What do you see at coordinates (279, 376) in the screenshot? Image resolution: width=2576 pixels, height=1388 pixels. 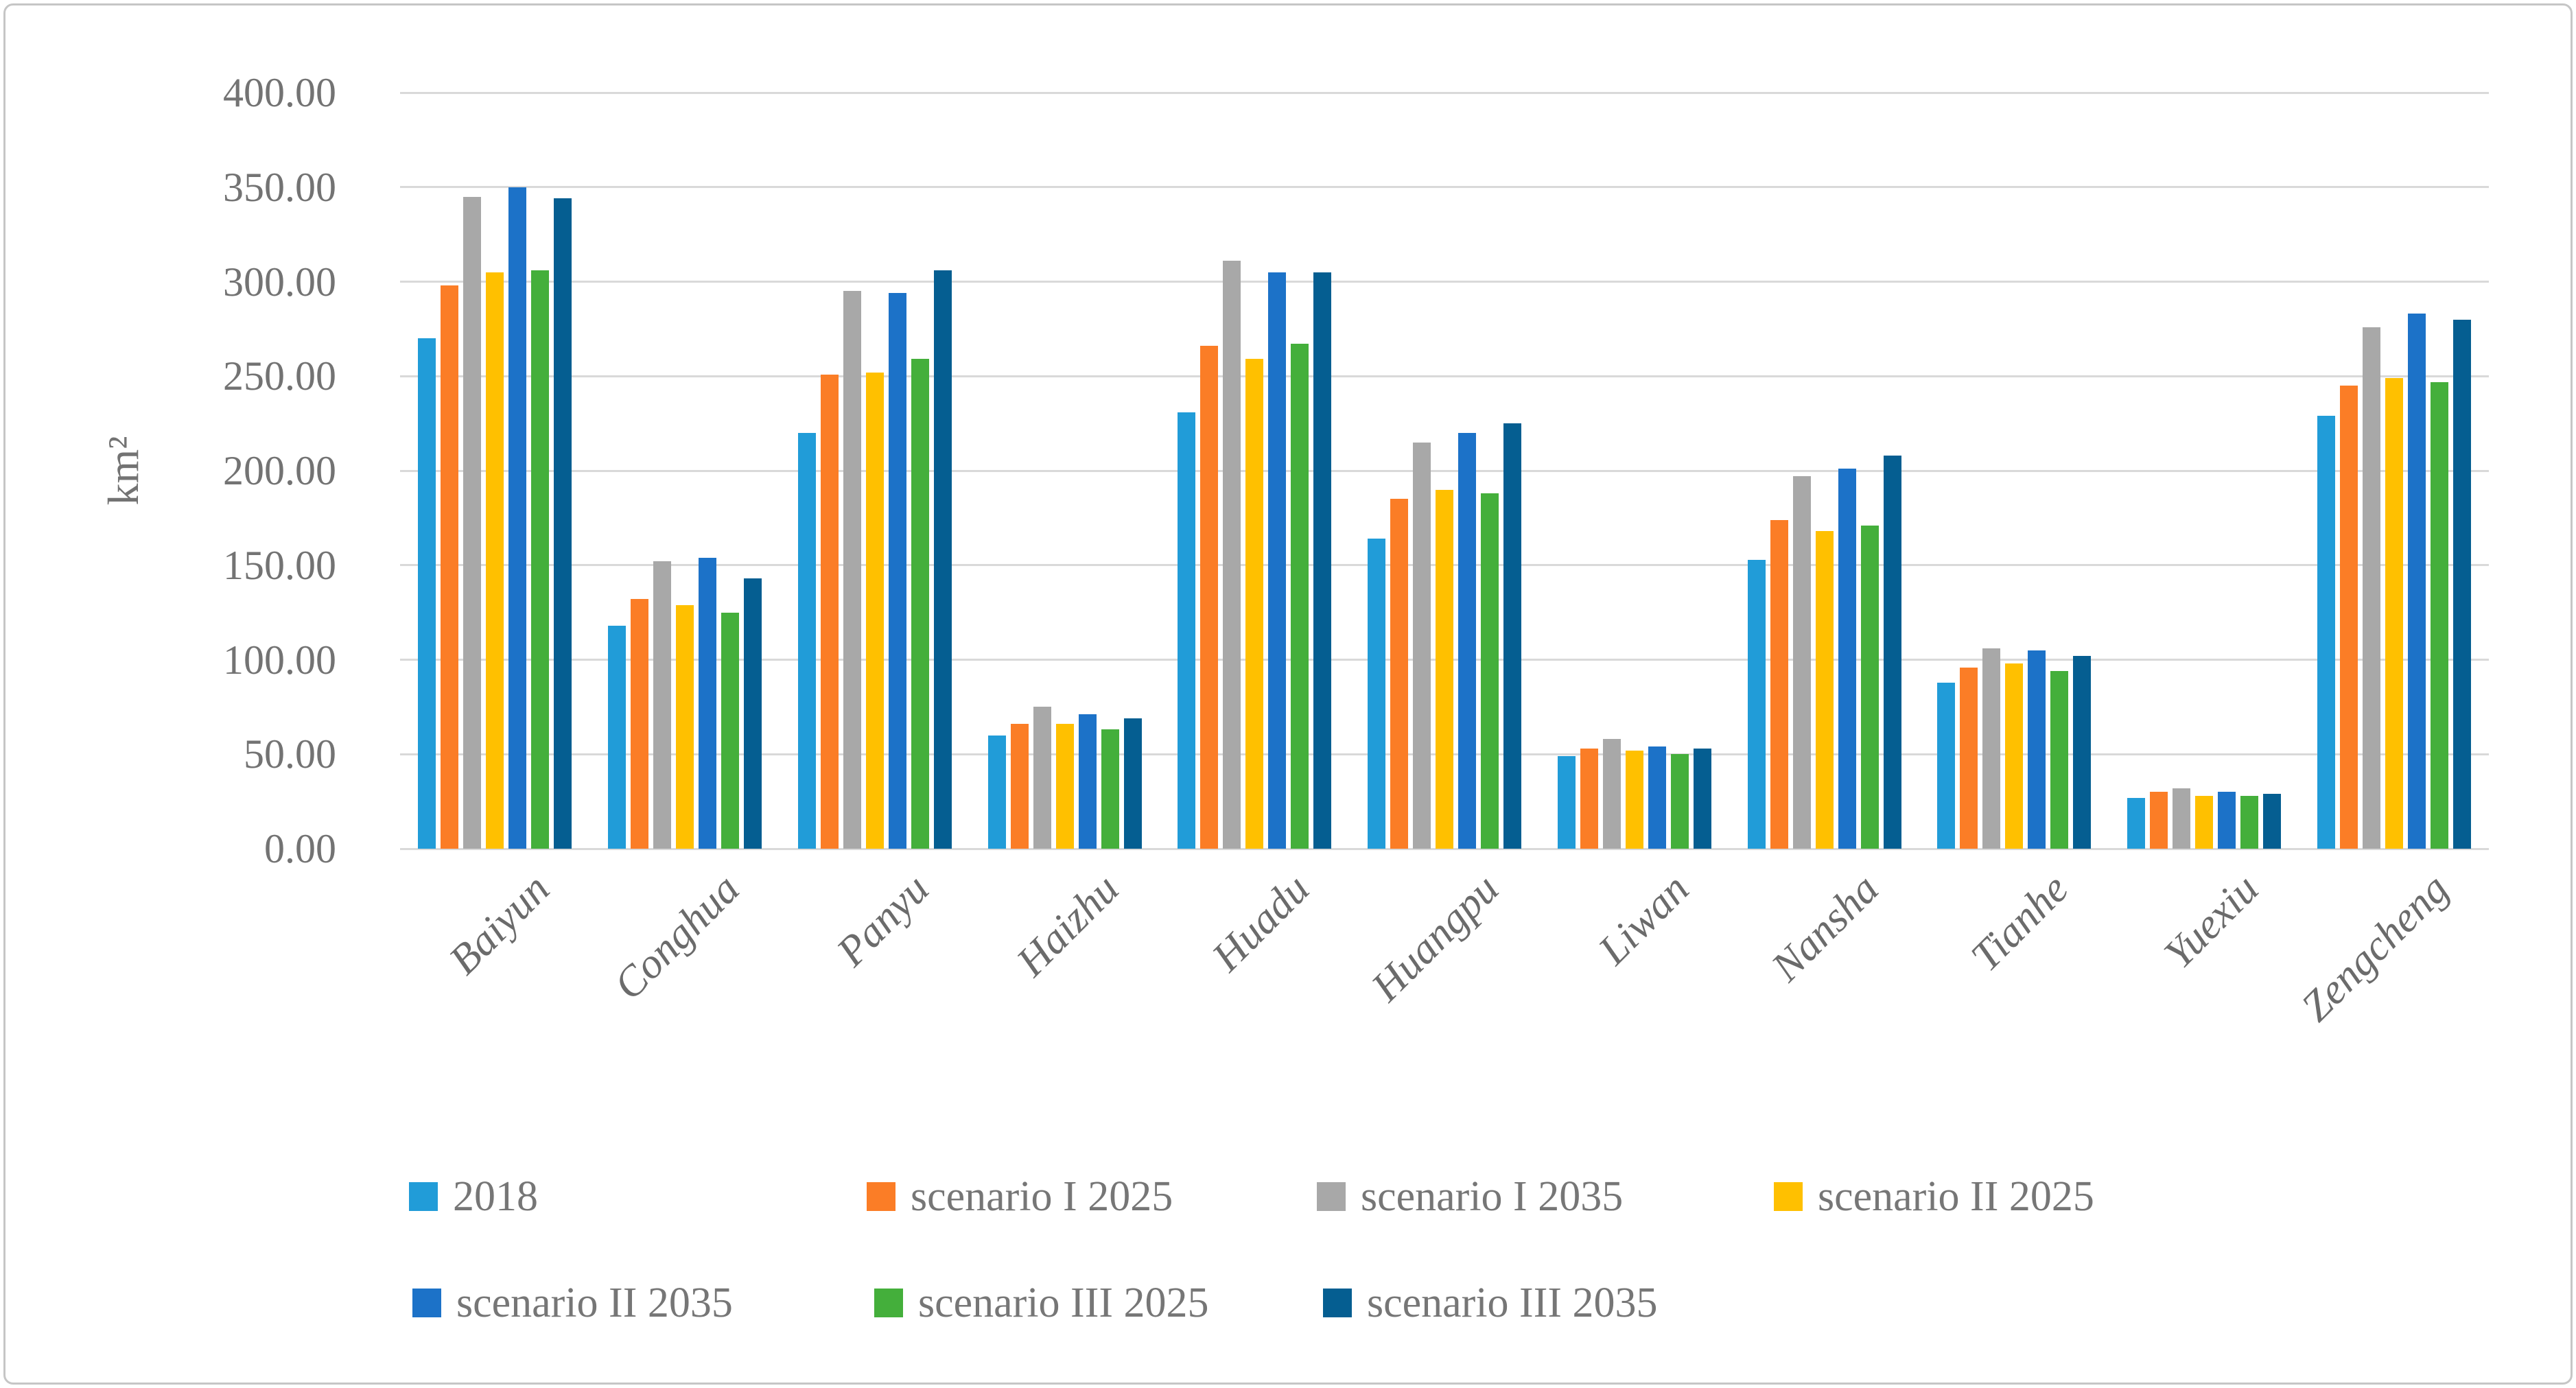 I see `y-axis-tick-label: 250.00` at bounding box center [279, 376].